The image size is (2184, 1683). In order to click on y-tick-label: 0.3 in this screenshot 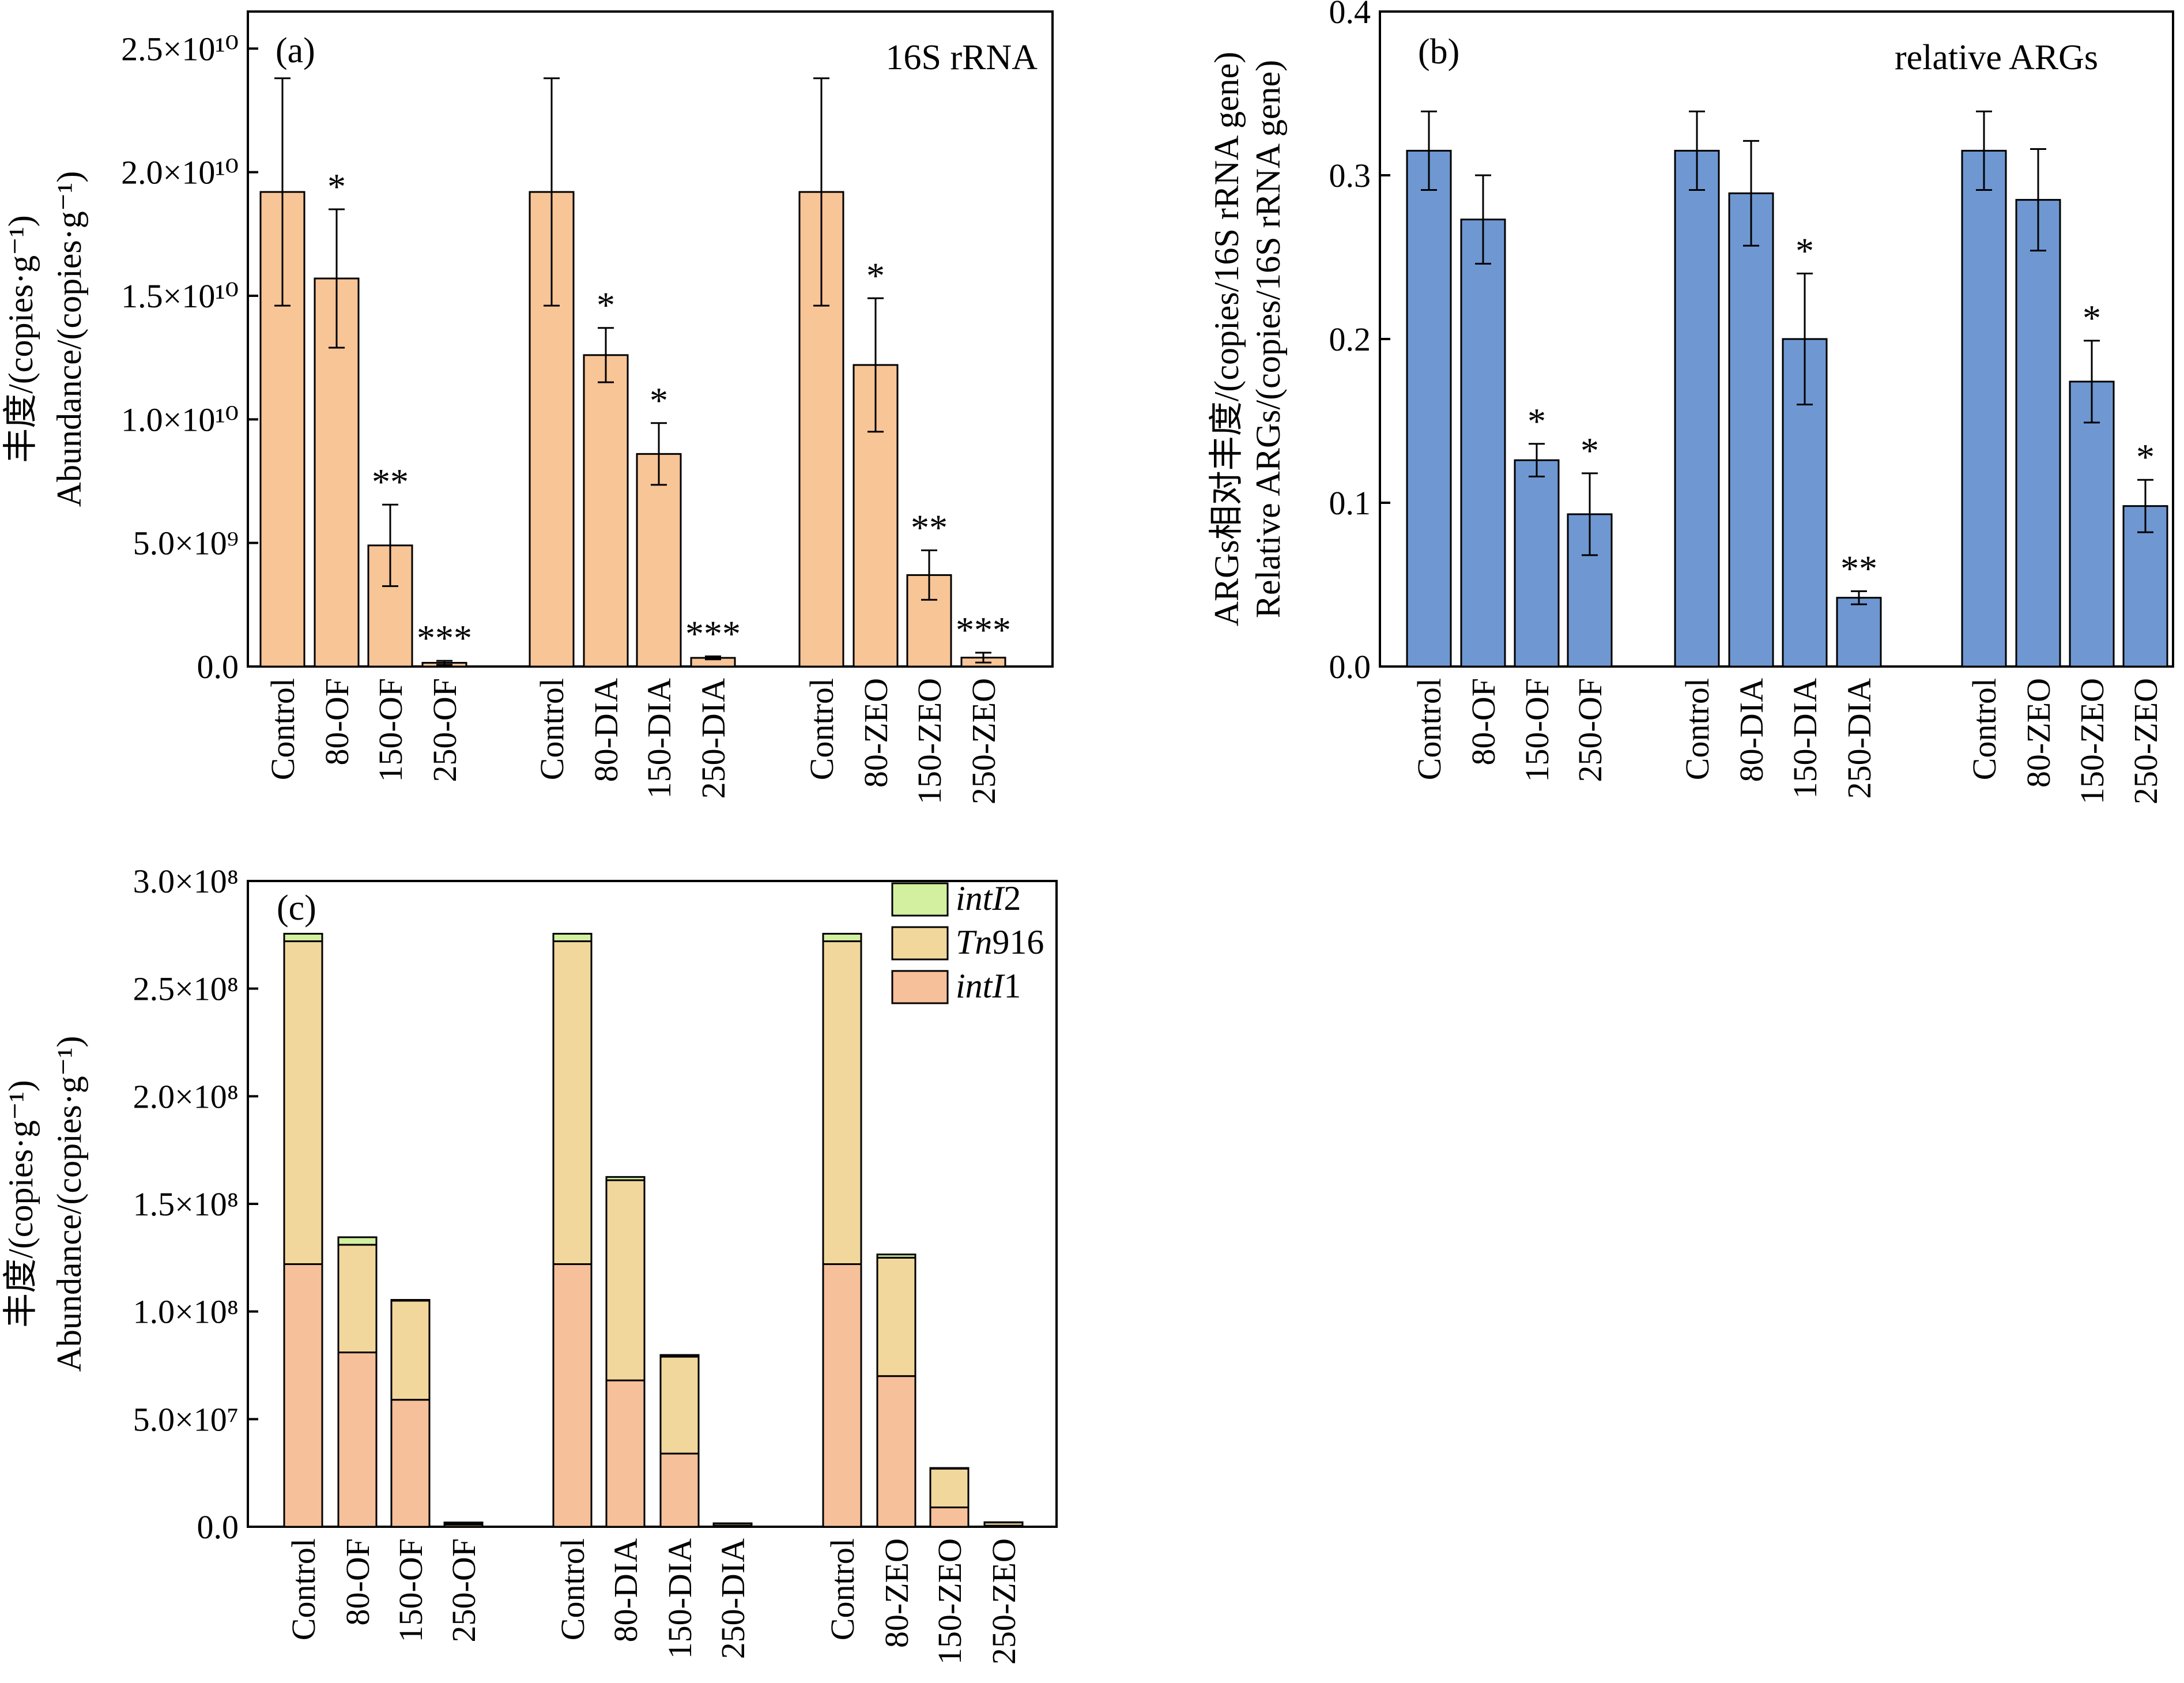, I will do `click(1350, 175)`.